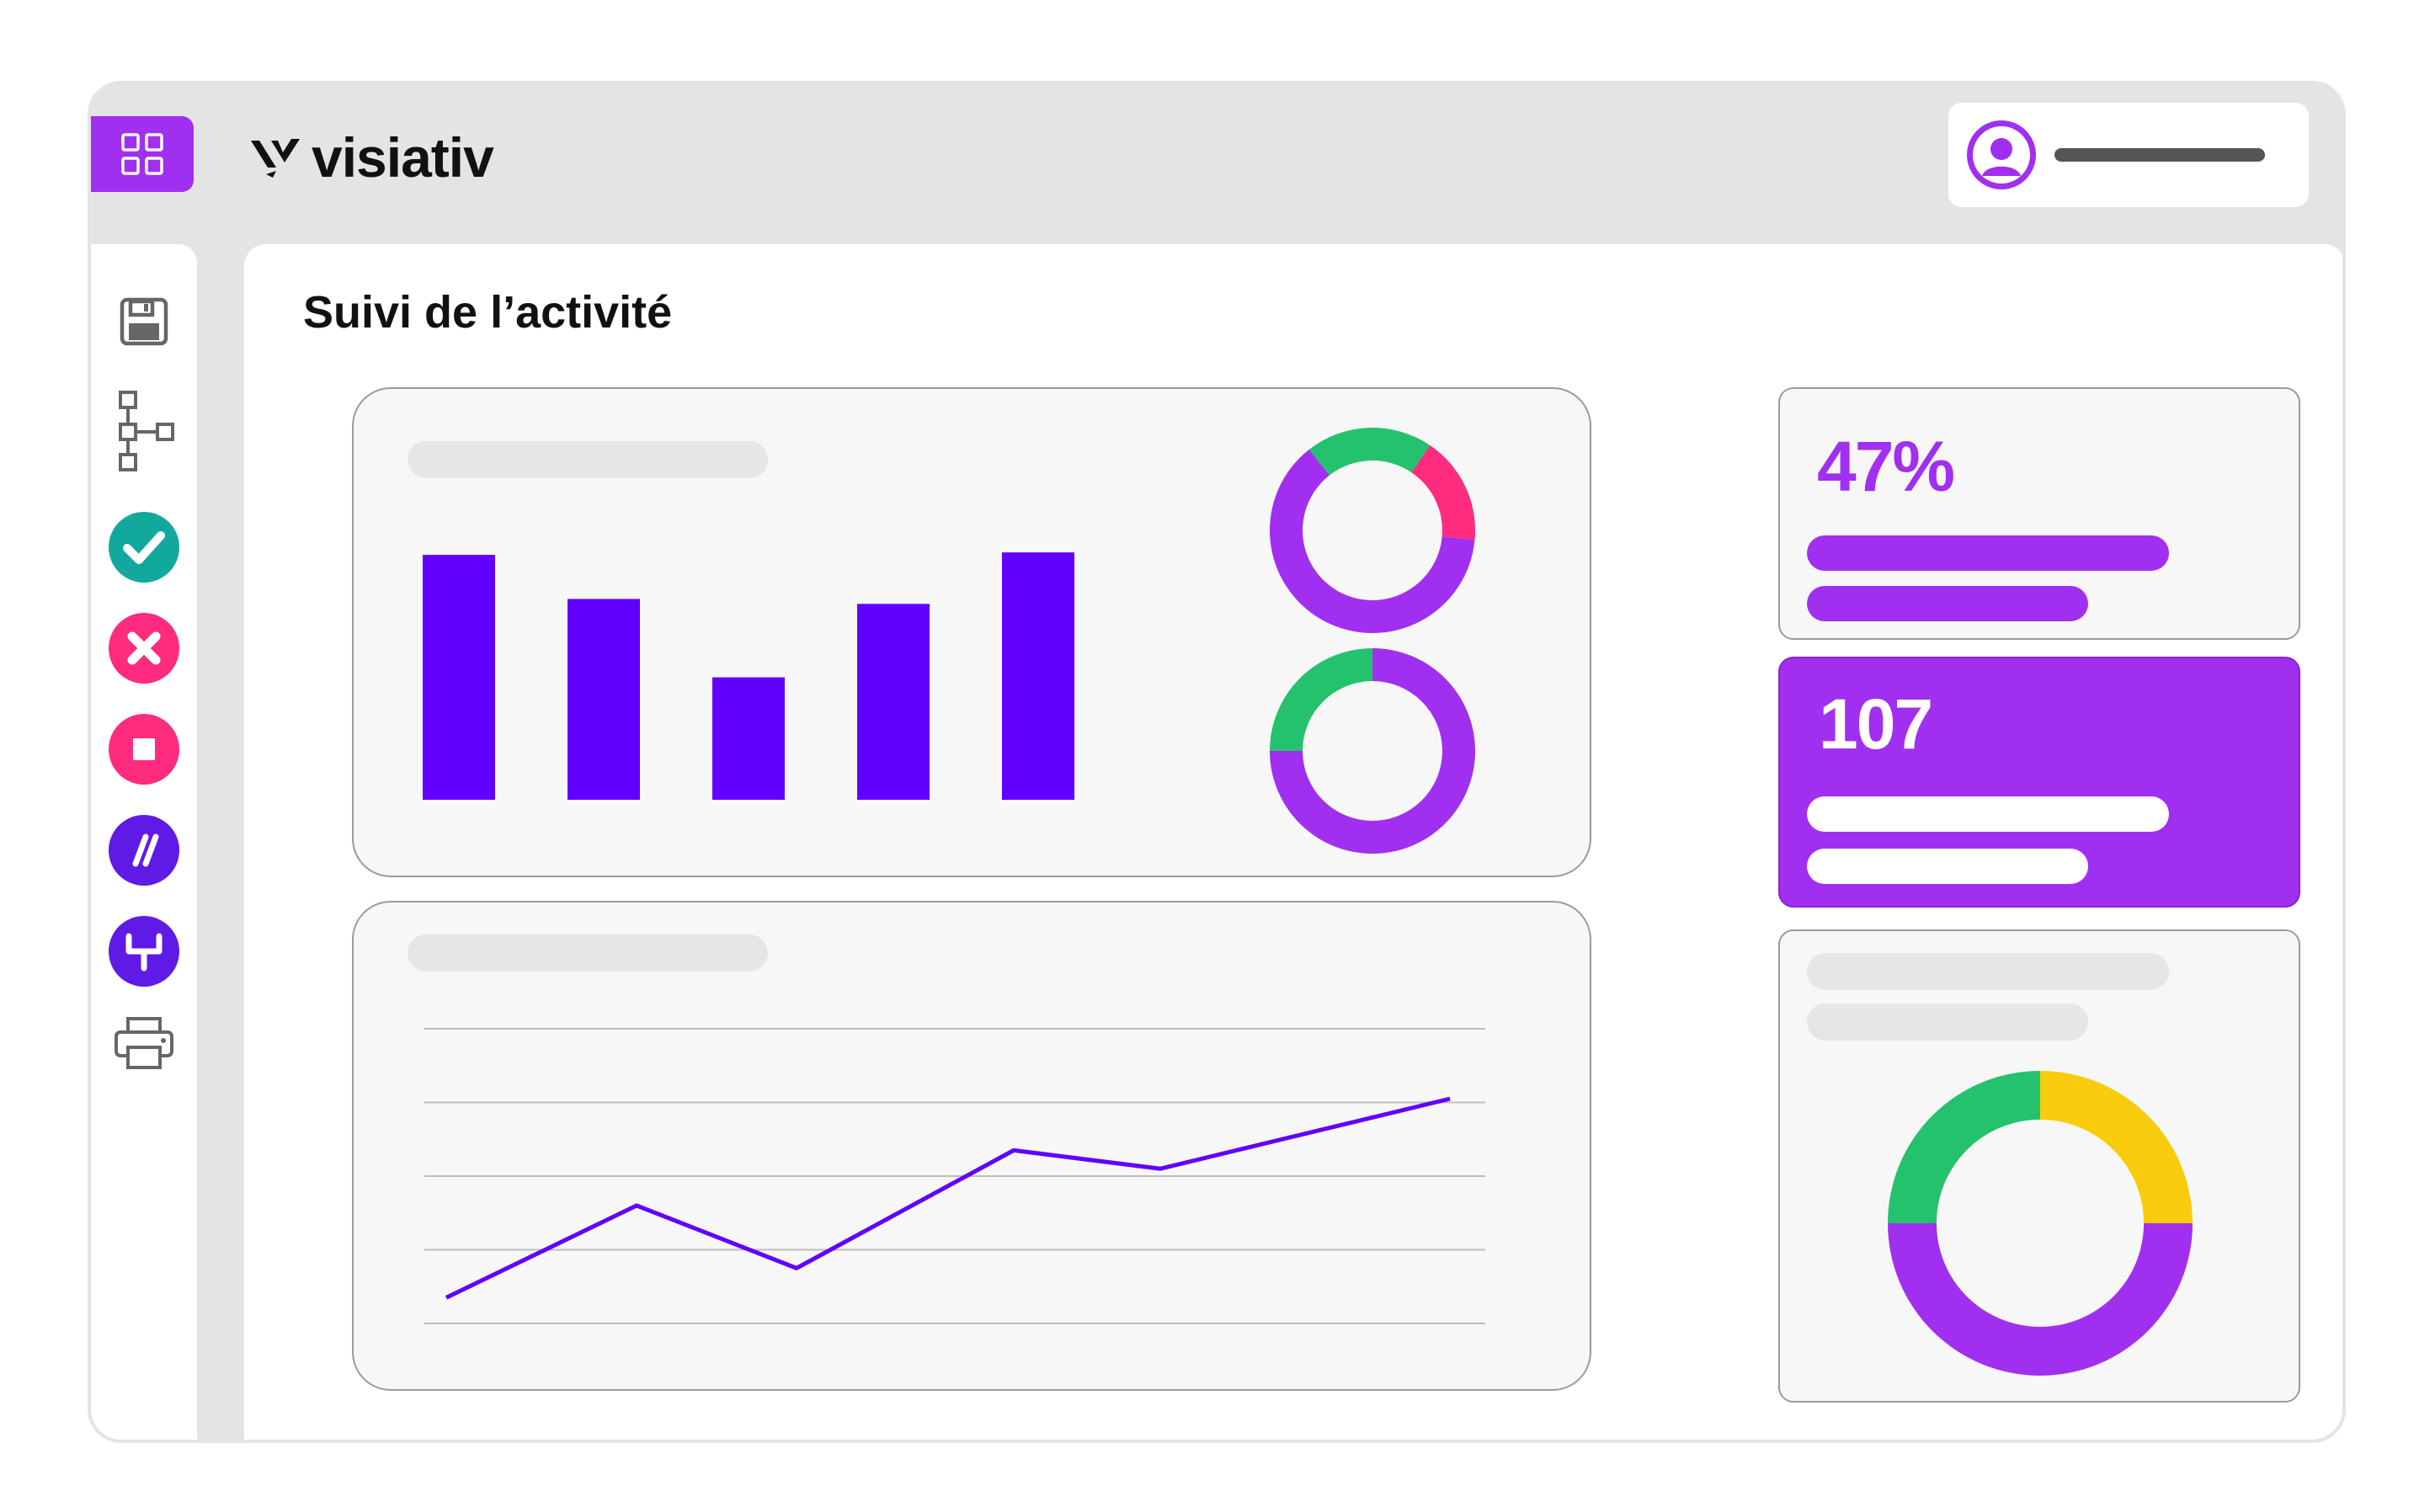 This screenshot has width=2430, height=1512. I want to click on sidebar-item-stop, so click(144, 749).